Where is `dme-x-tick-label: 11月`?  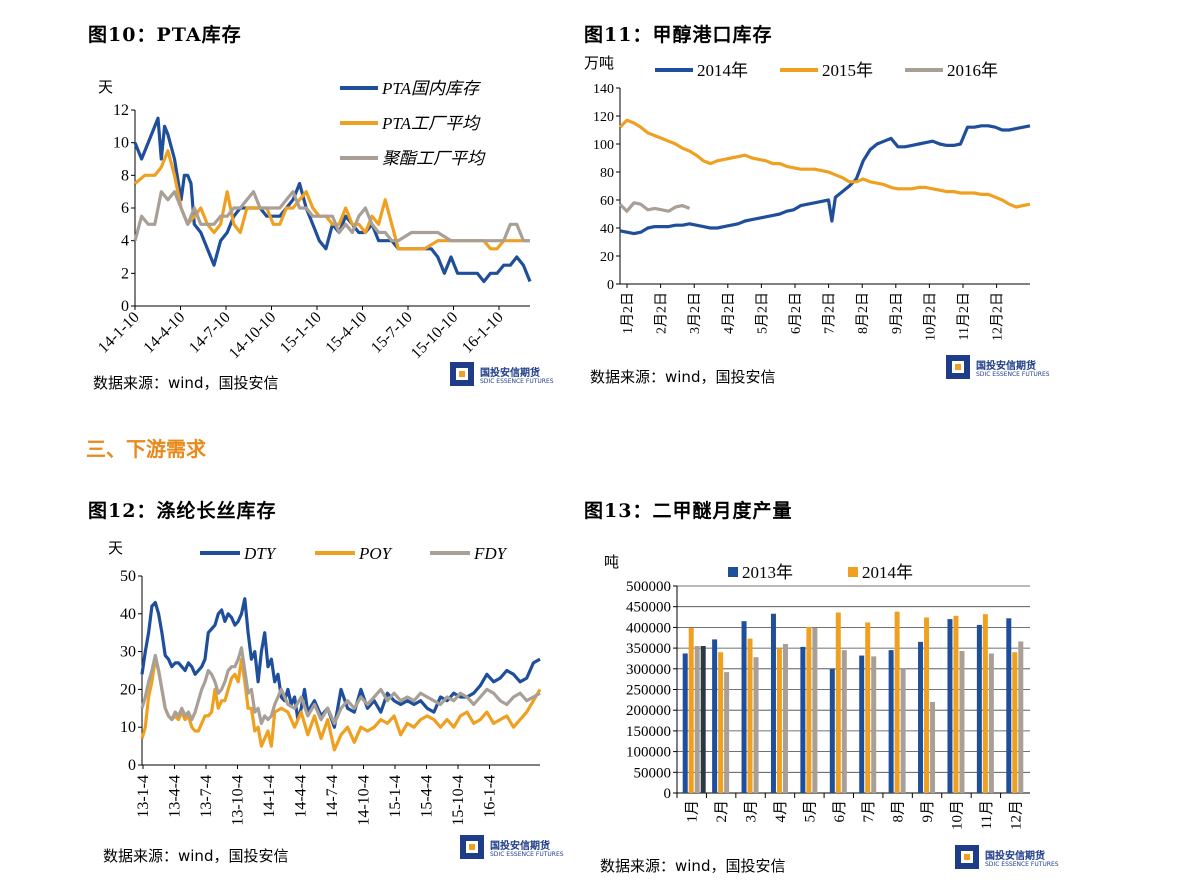
dme-x-tick-label: 11月 is located at coordinates (987, 814).